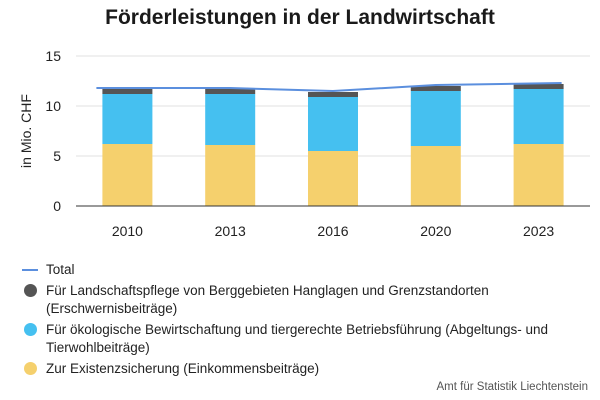  I want to click on source-note: Amt für Statistik Liechtenstein, so click(512, 387).